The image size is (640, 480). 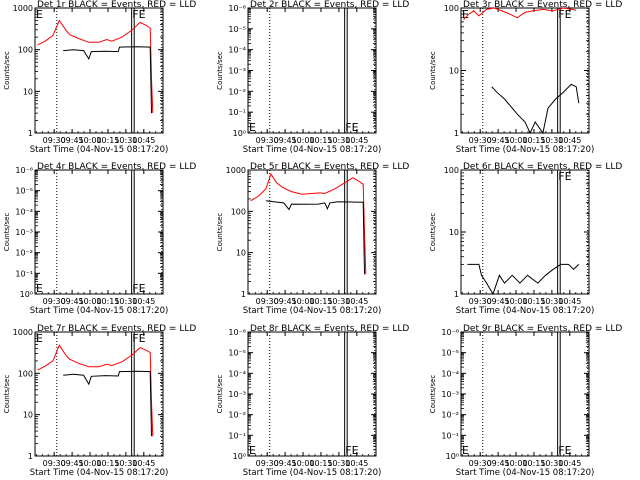 I want to click on panel-title: Det 8r BLACK = Events, RED = LLD, so click(x=329, y=329).